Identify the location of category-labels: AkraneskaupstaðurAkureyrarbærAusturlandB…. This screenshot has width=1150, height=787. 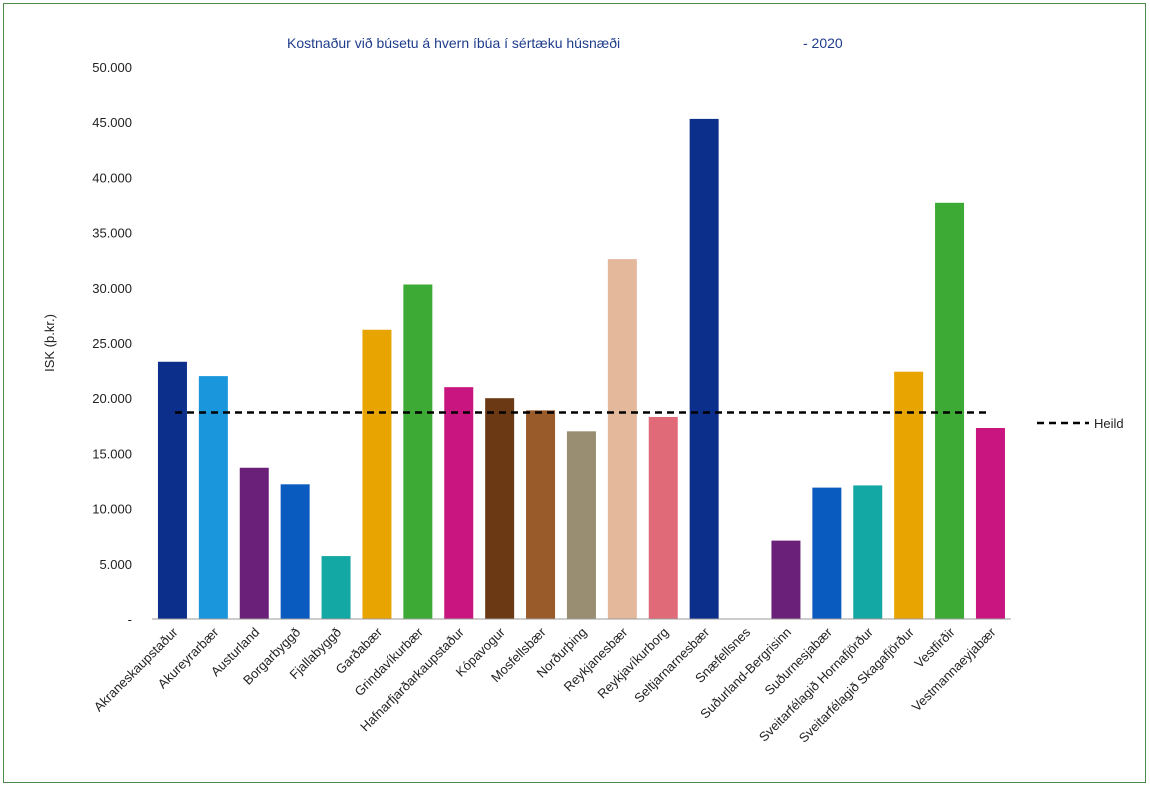
(545, 684).